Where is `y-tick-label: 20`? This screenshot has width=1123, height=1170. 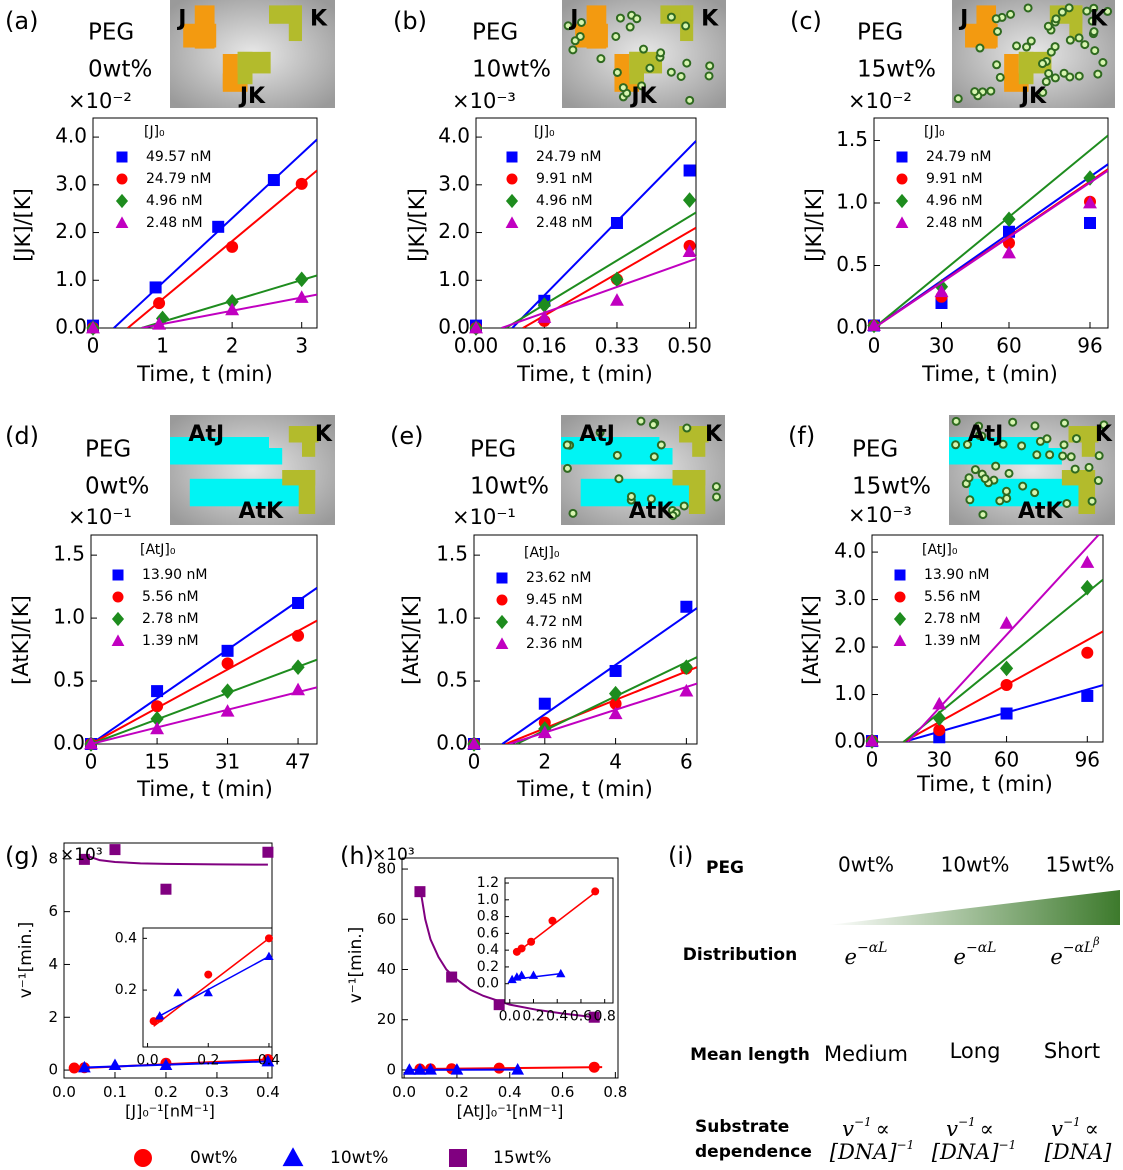
y-tick-label: 20 is located at coordinates (386, 1019).